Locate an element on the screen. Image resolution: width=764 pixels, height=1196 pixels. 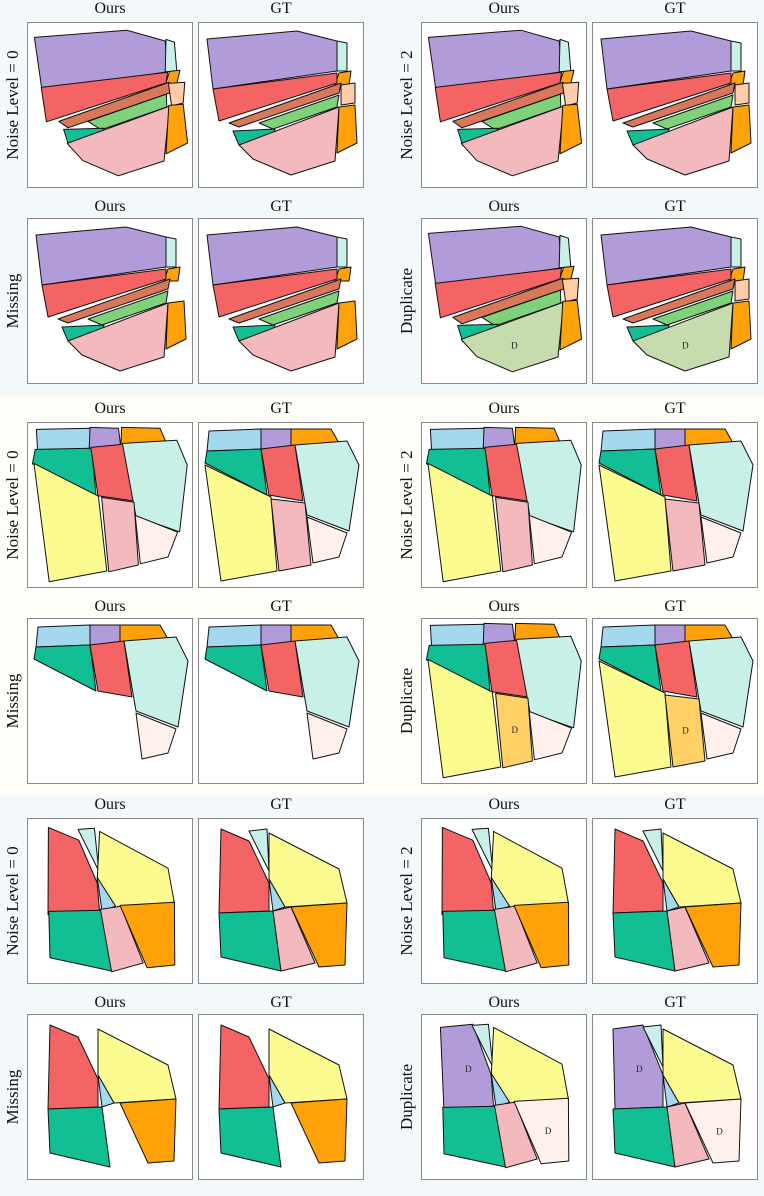
row-label-duplicate: Duplicate is located at coordinates (406, 301).